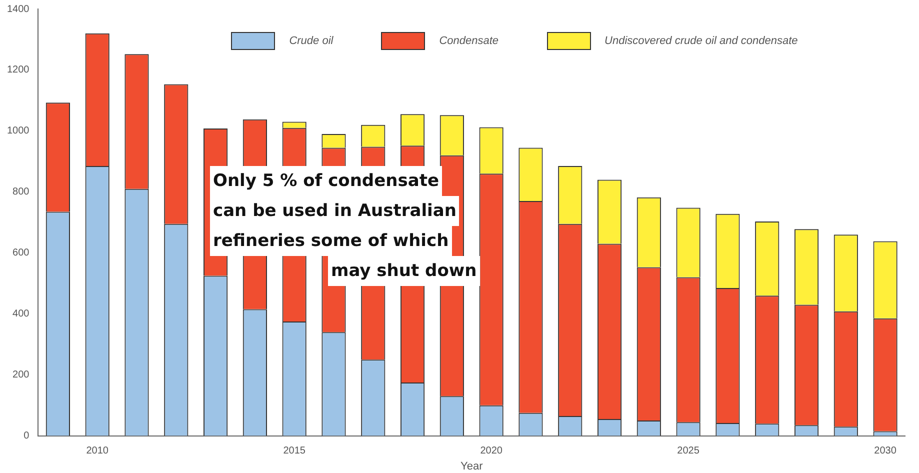 This screenshot has height=473, width=919. What do you see at coordinates (21, 375) in the screenshot?
I see `y-tick-label: 200` at bounding box center [21, 375].